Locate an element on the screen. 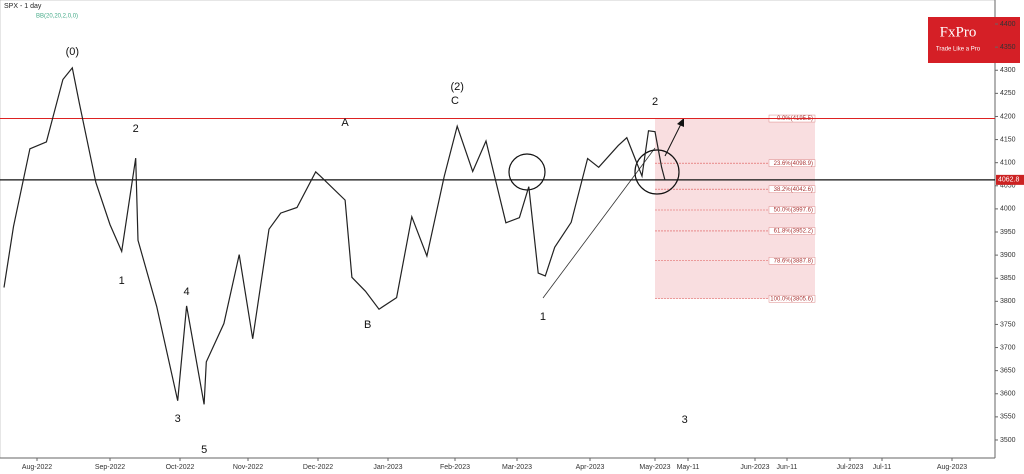 Image resolution: width=1024 pixels, height=474 pixels. x-tick-label: Jun-11 is located at coordinates (787, 467).